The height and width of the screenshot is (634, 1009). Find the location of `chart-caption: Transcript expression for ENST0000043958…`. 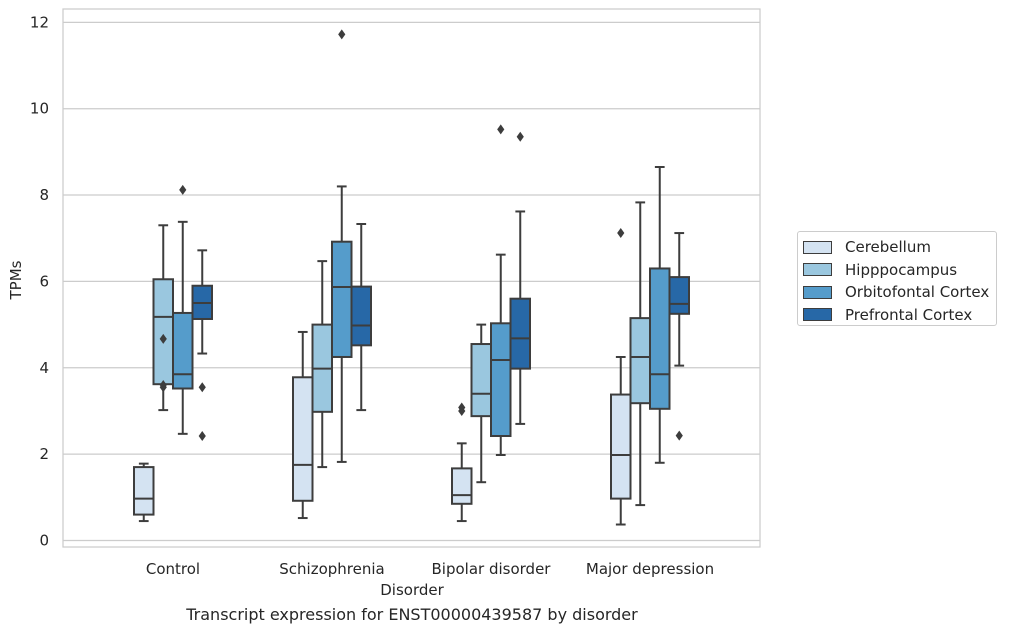

chart-caption: Transcript expression for ENST0000043958… is located at coordinates (412, 614).